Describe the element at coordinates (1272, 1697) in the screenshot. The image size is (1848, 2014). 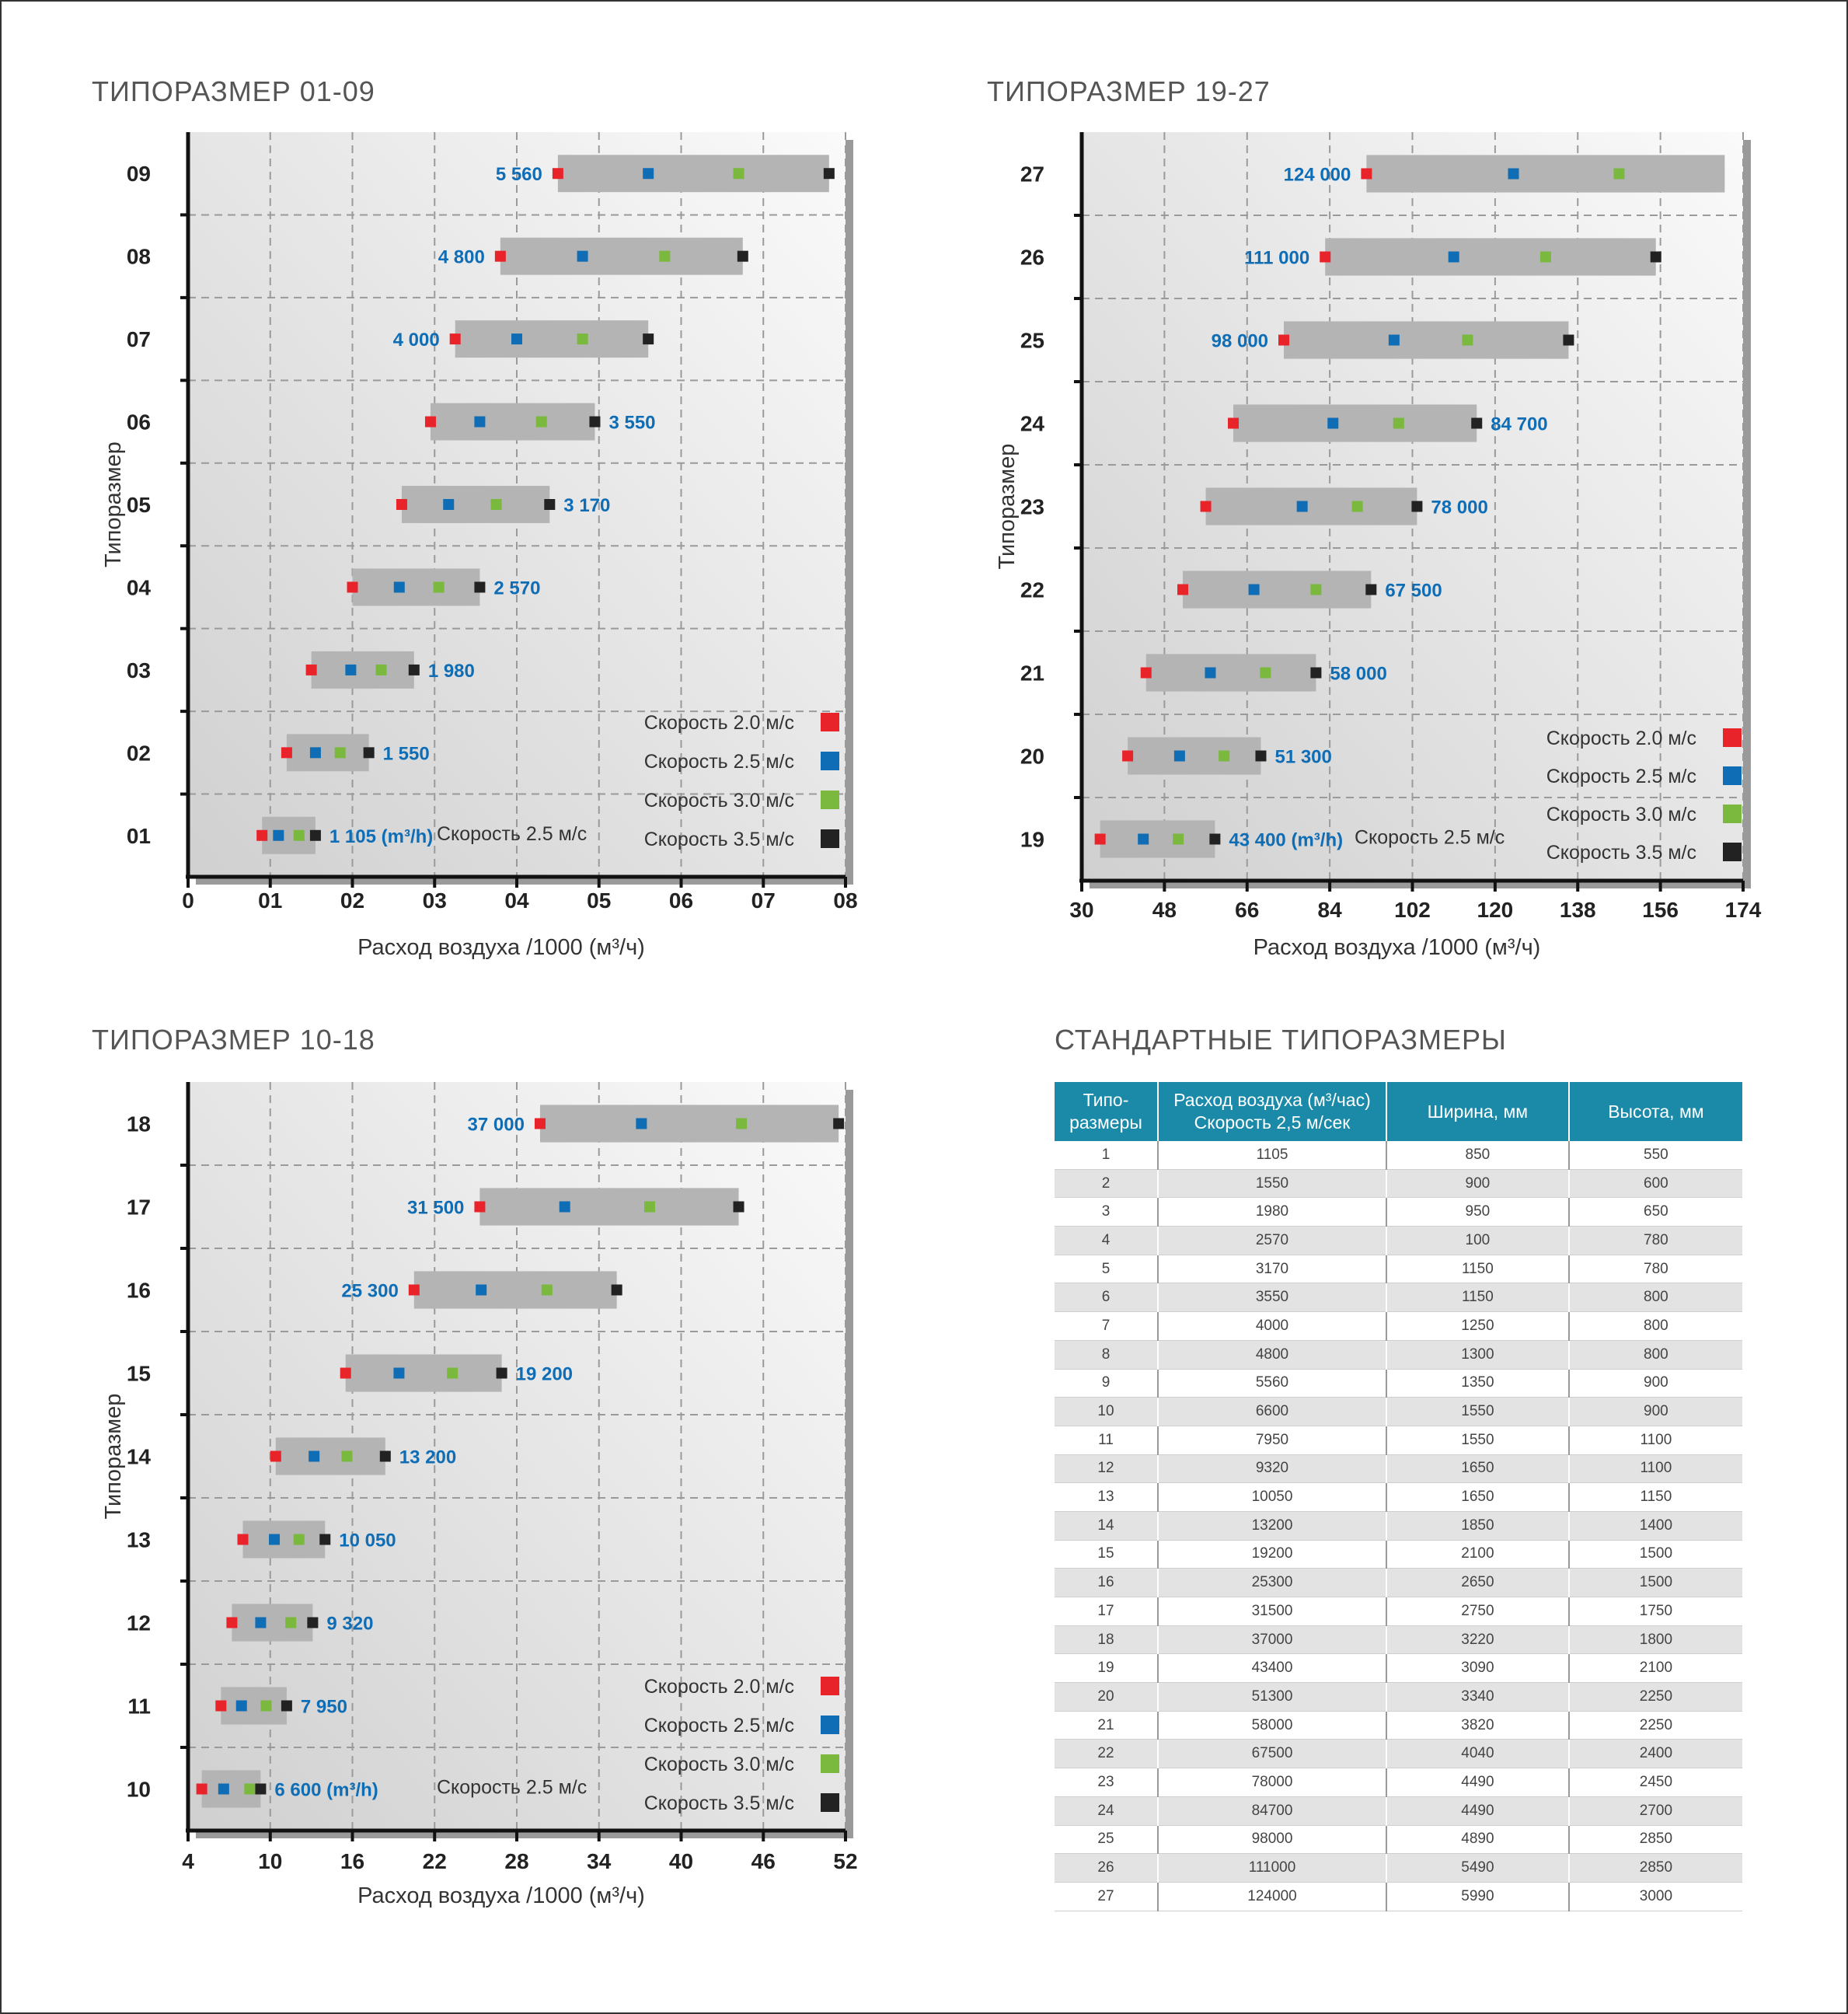
I see `table-cell: 51300` at that location.